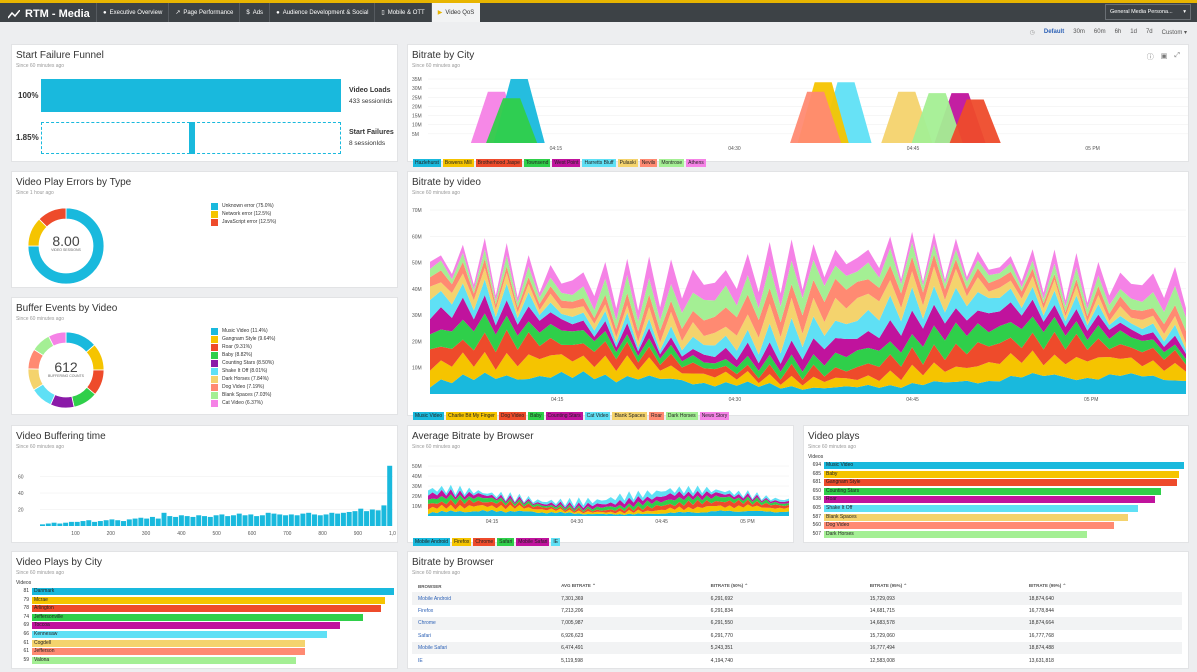  I want to click on legend-item: Blank Spaces (7.03%), so click(243, 395).